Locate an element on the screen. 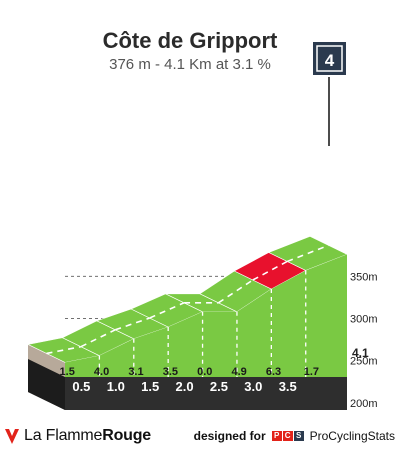 The height and width of the screenshot is (452, 405). category-badge is located at coordinates (329, 58).